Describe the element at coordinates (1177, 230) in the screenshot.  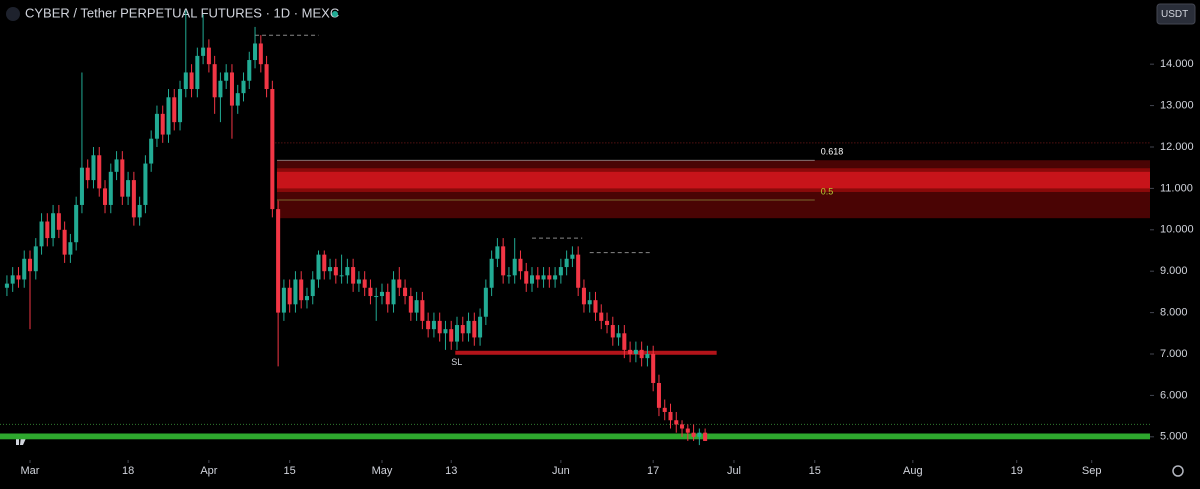
I see `y-tick-label: 10.000` at that location.